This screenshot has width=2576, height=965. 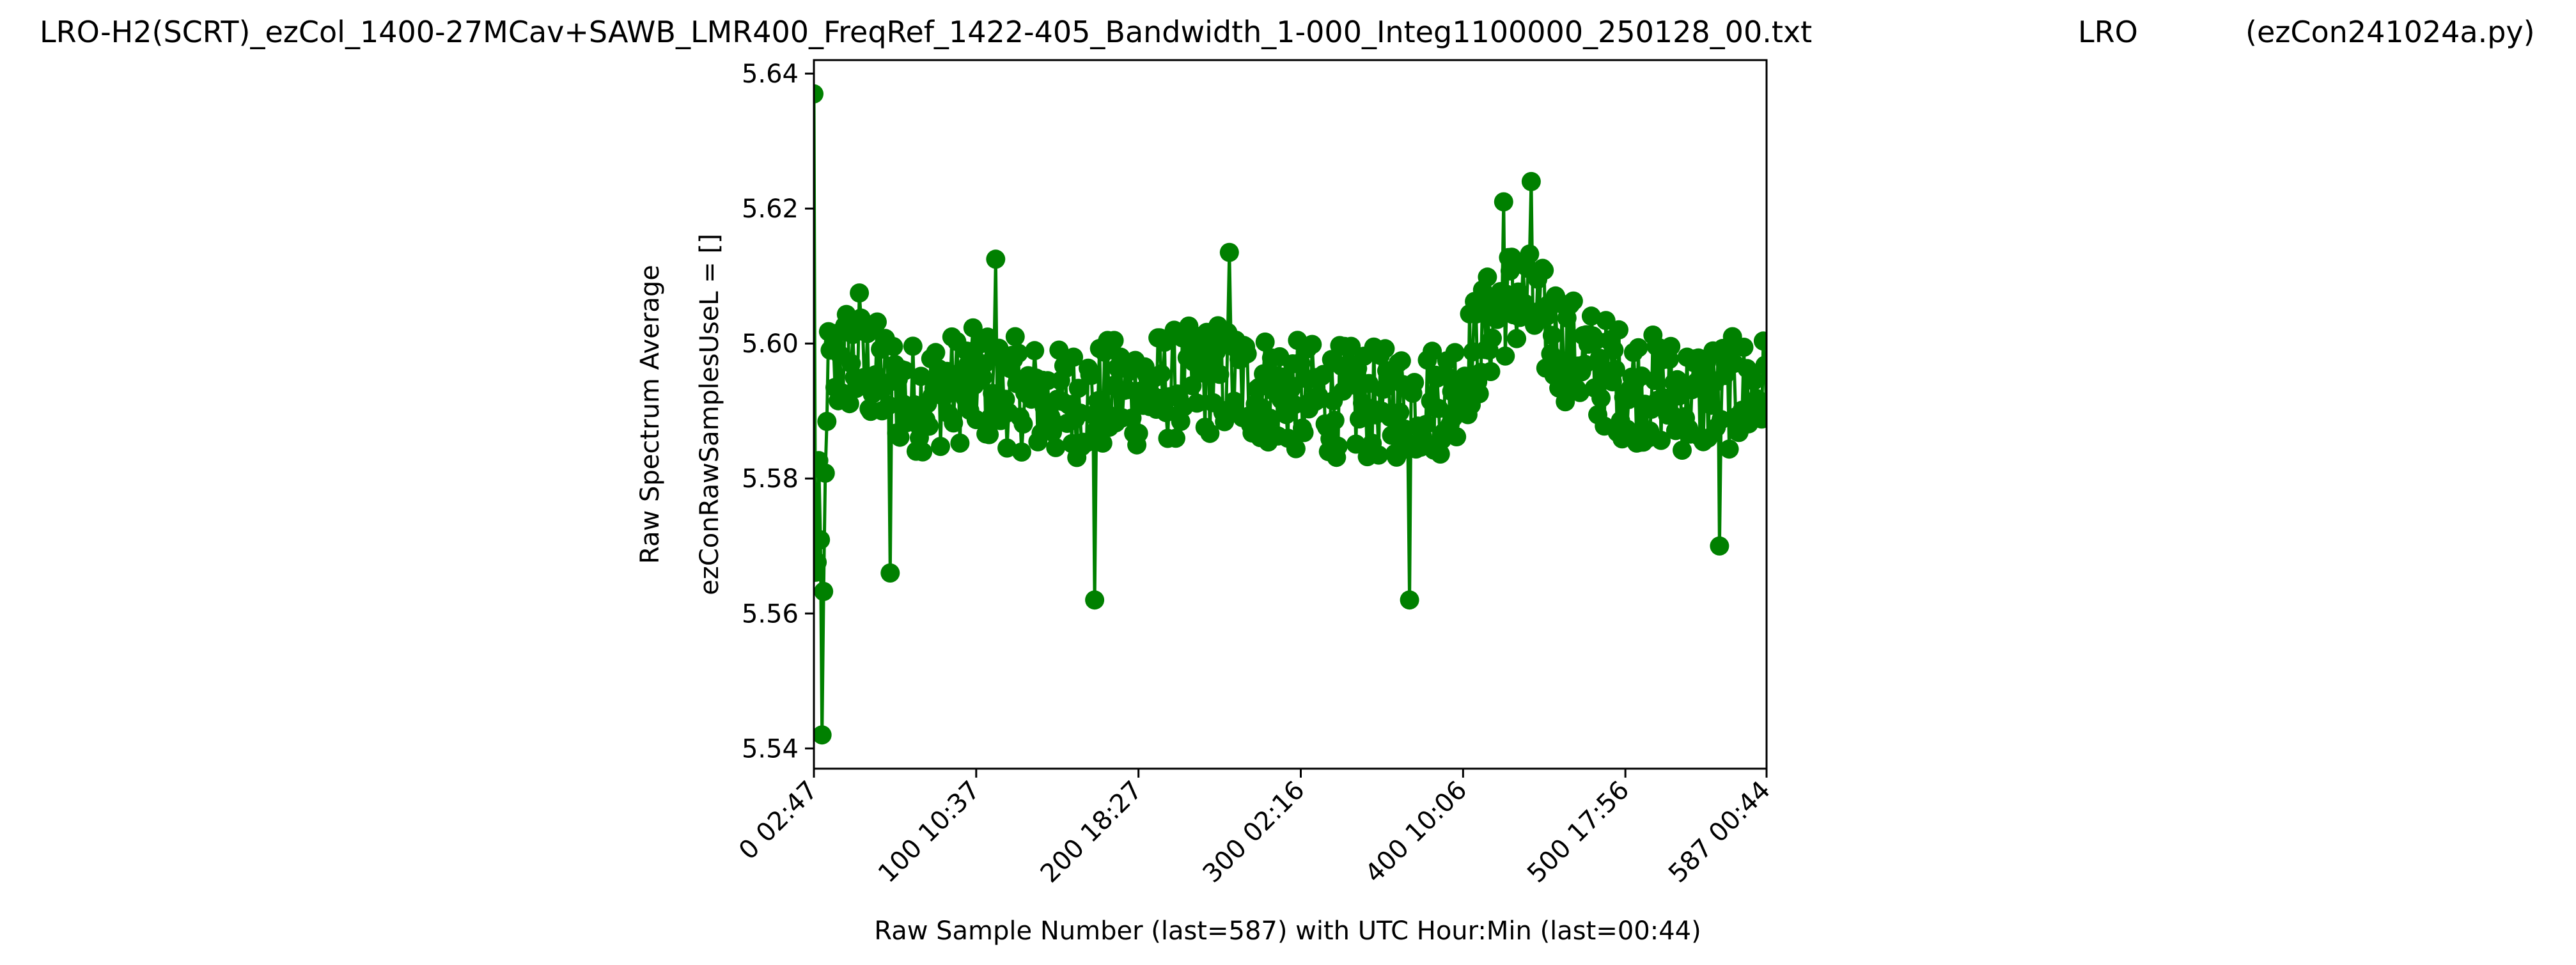 I want to click on y-tick-label: 5.64, so click(x=770, y=74).